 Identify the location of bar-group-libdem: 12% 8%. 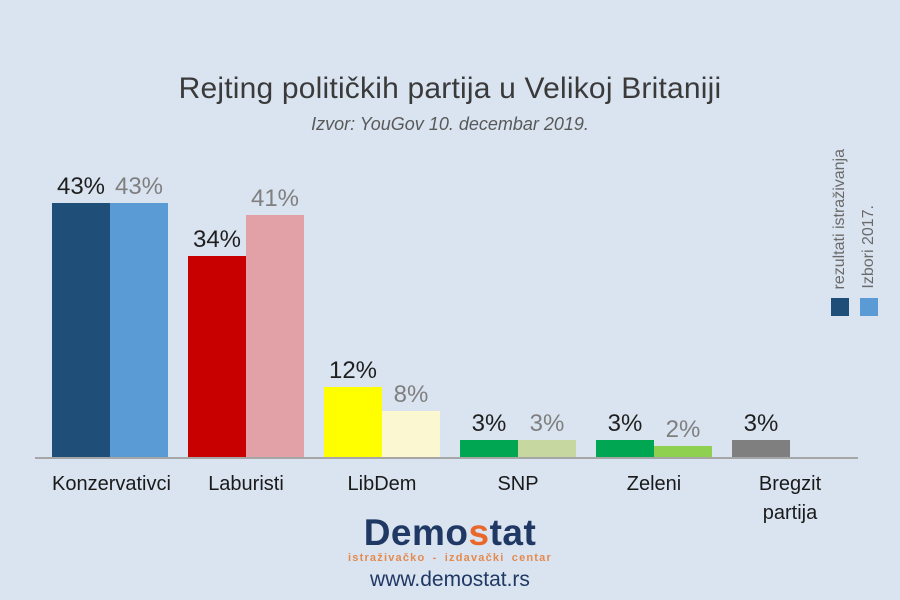
(382, 408).